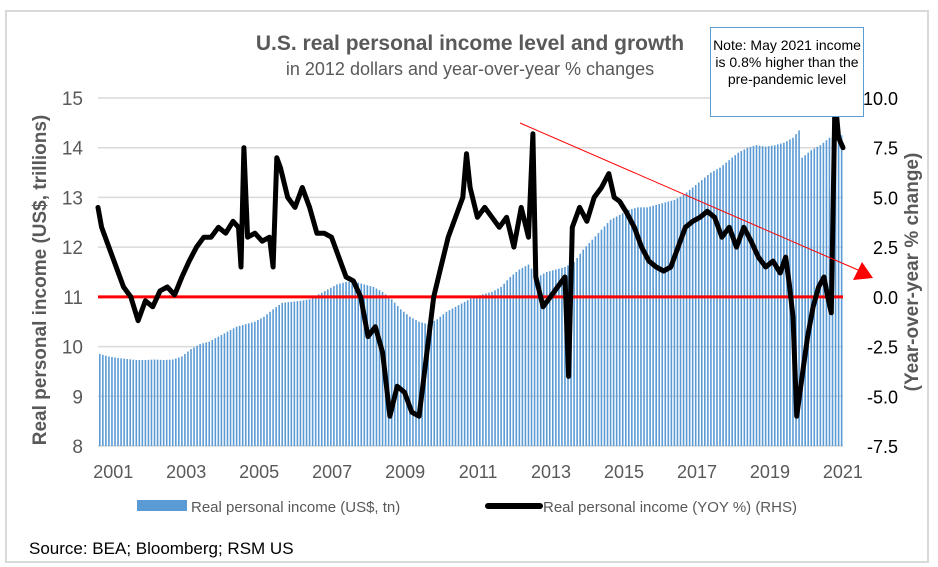 This screenshot has width=938, height=567. I want to click on trend-line, so click(689, 196).